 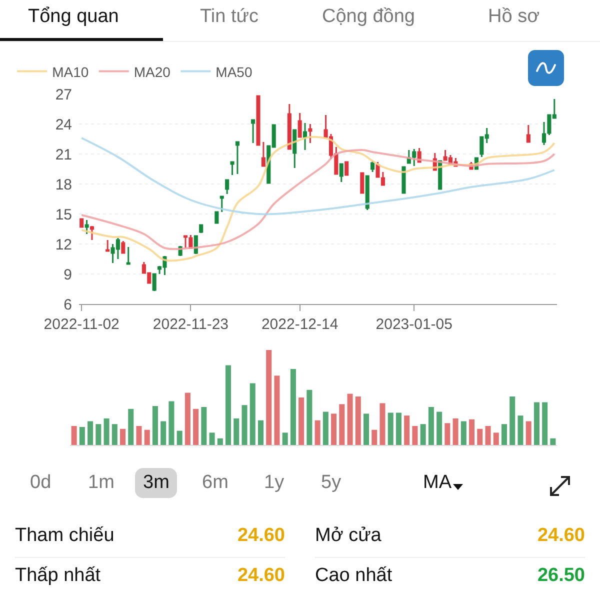 I want to click on x-tick-label: 2022-12-14, so click(x=299, y=324).